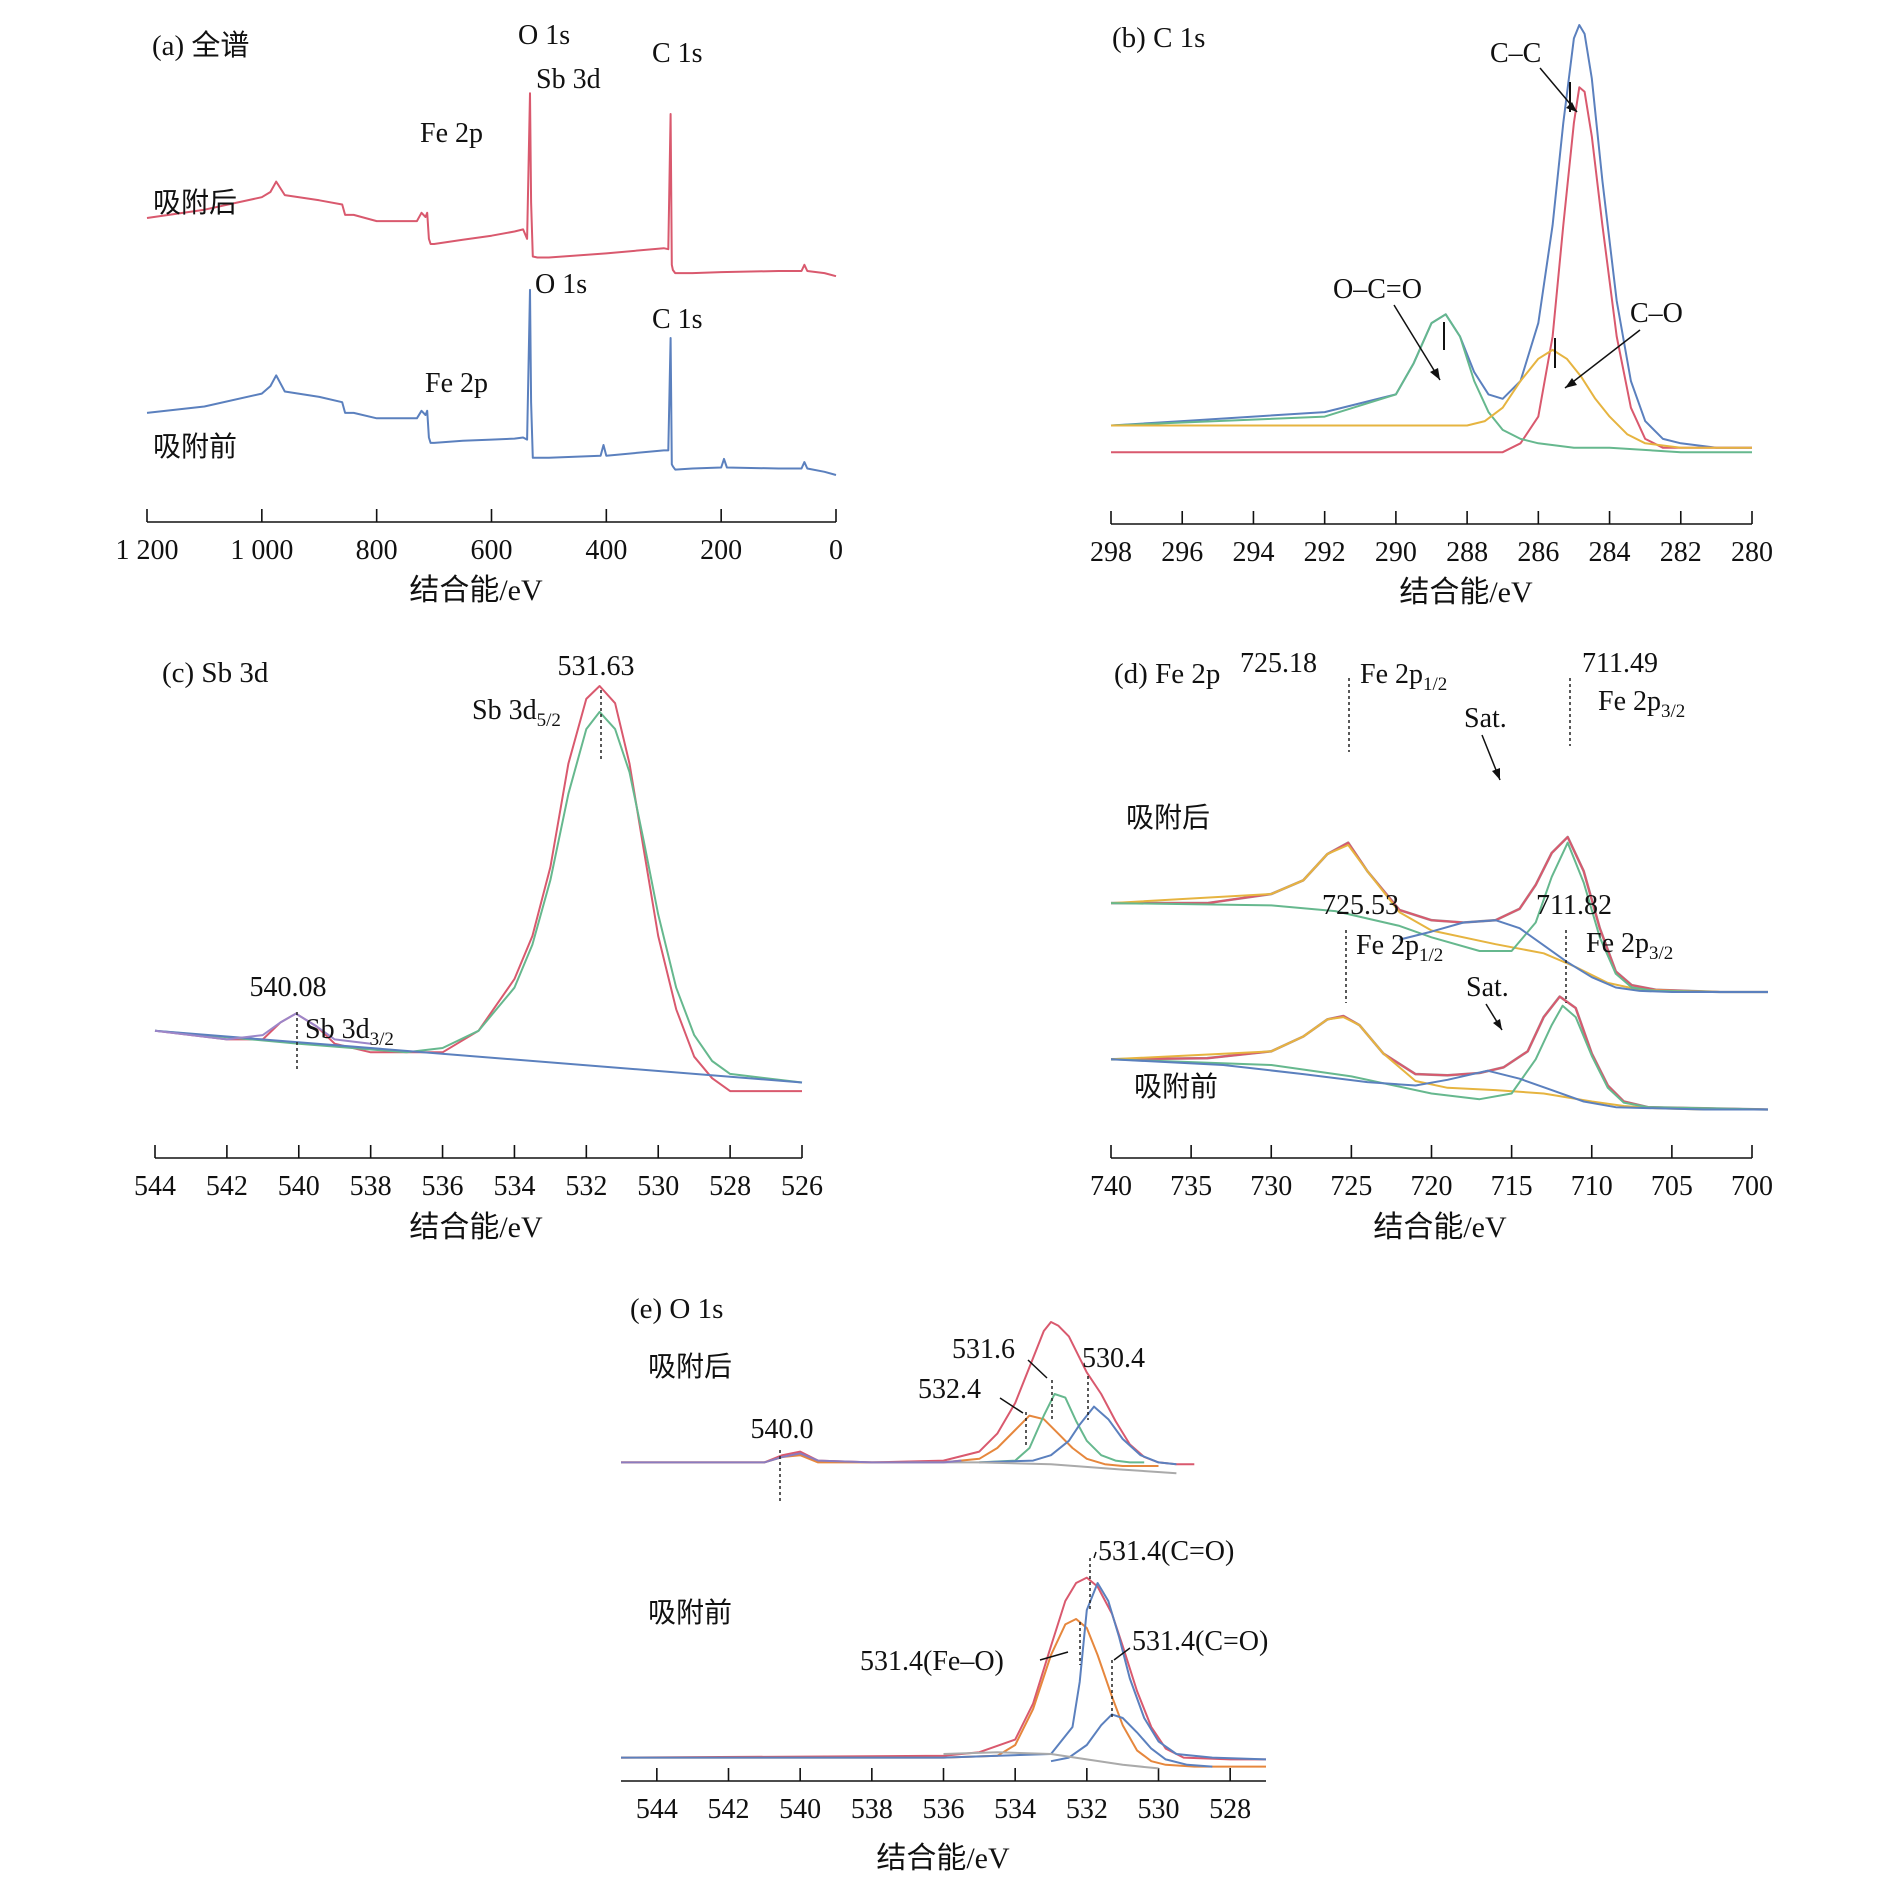 Image resolution: width=1890 pixels, height=1878 pixels. I want to click on panel-d-before-sat-arrowhead, so click(1497, 1024).